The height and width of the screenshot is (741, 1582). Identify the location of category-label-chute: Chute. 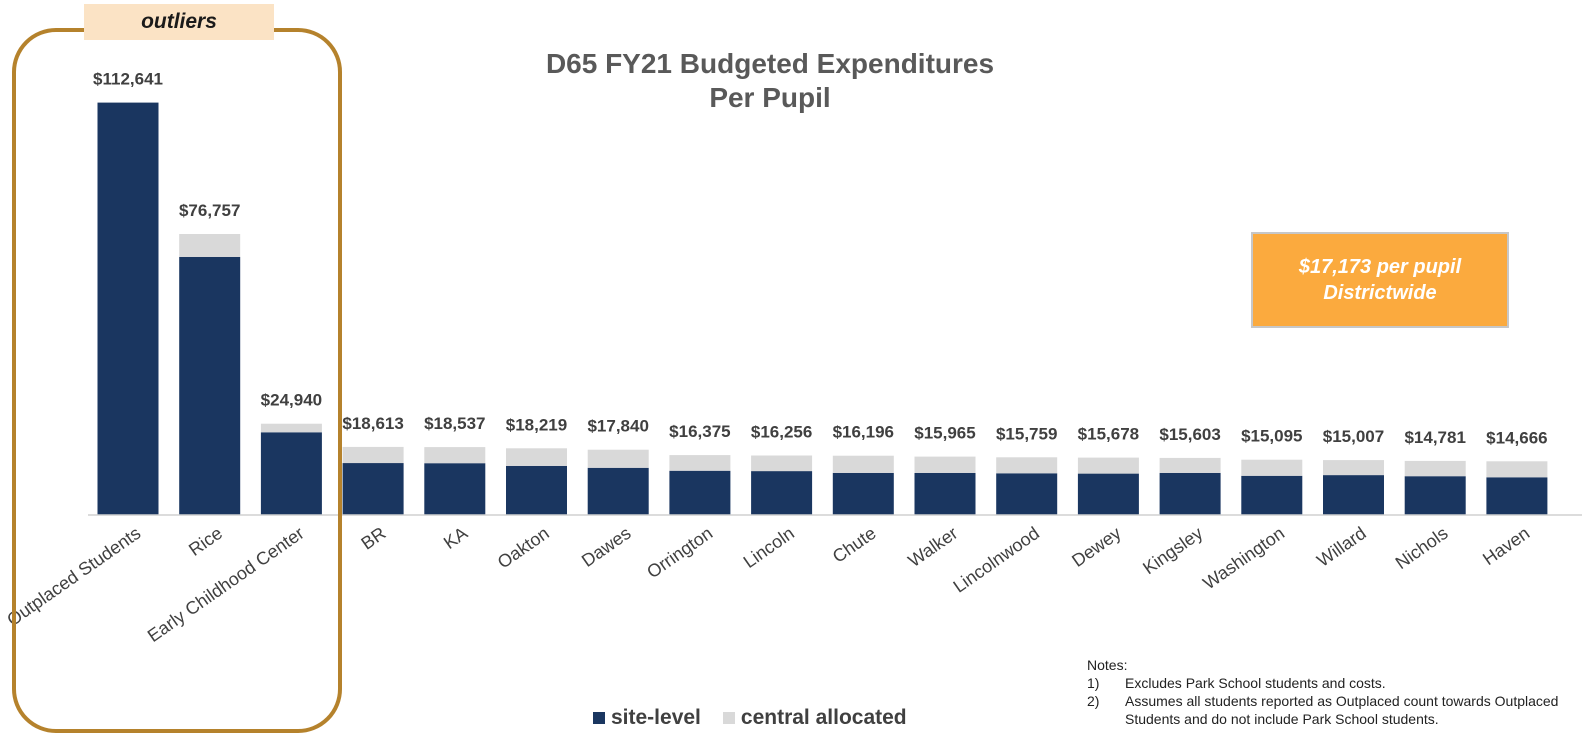
(854, 545).